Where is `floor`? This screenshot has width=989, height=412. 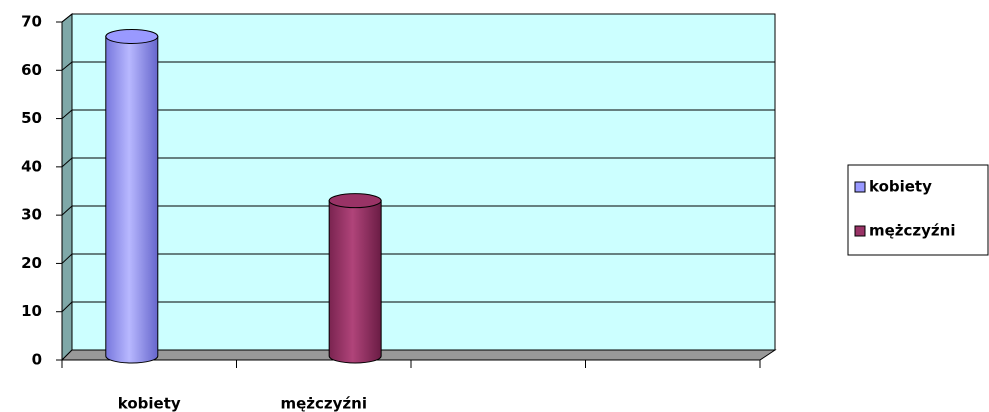 floor is located at coordinates (418, 355).